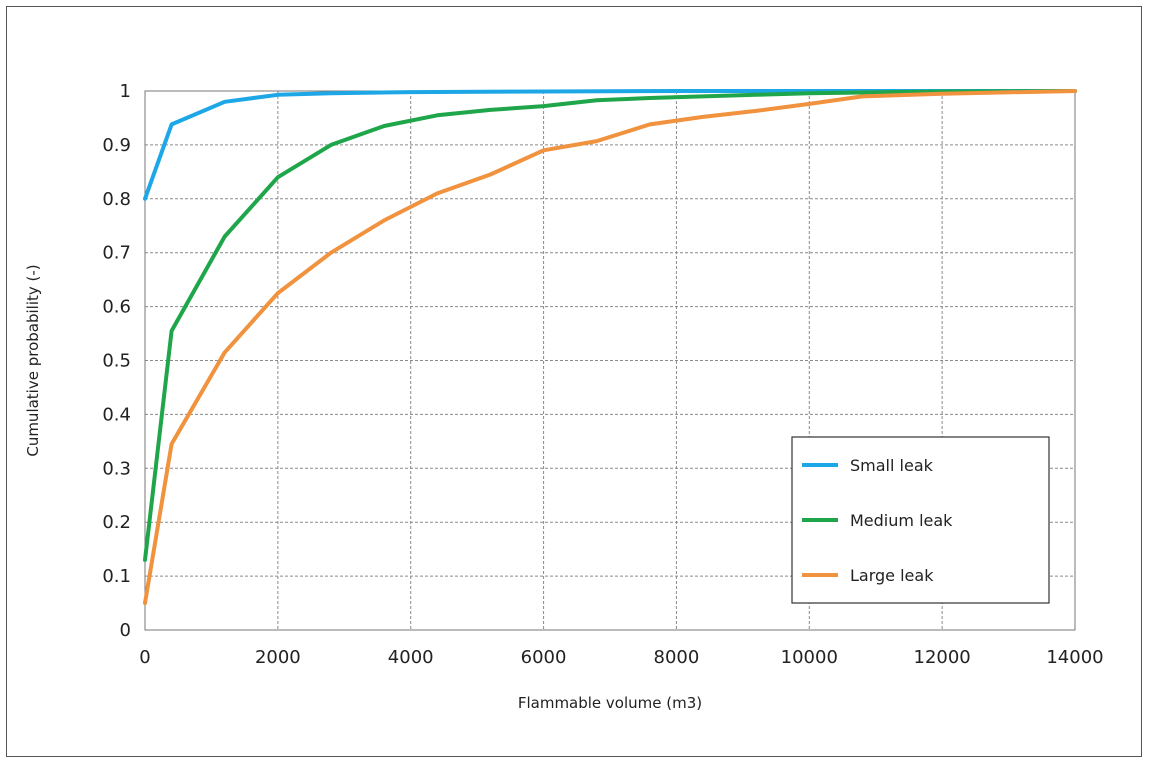 The height and width of the screenshot is (763, 1150). I want to click on x-tick-label: 2000, so click(278, 657).